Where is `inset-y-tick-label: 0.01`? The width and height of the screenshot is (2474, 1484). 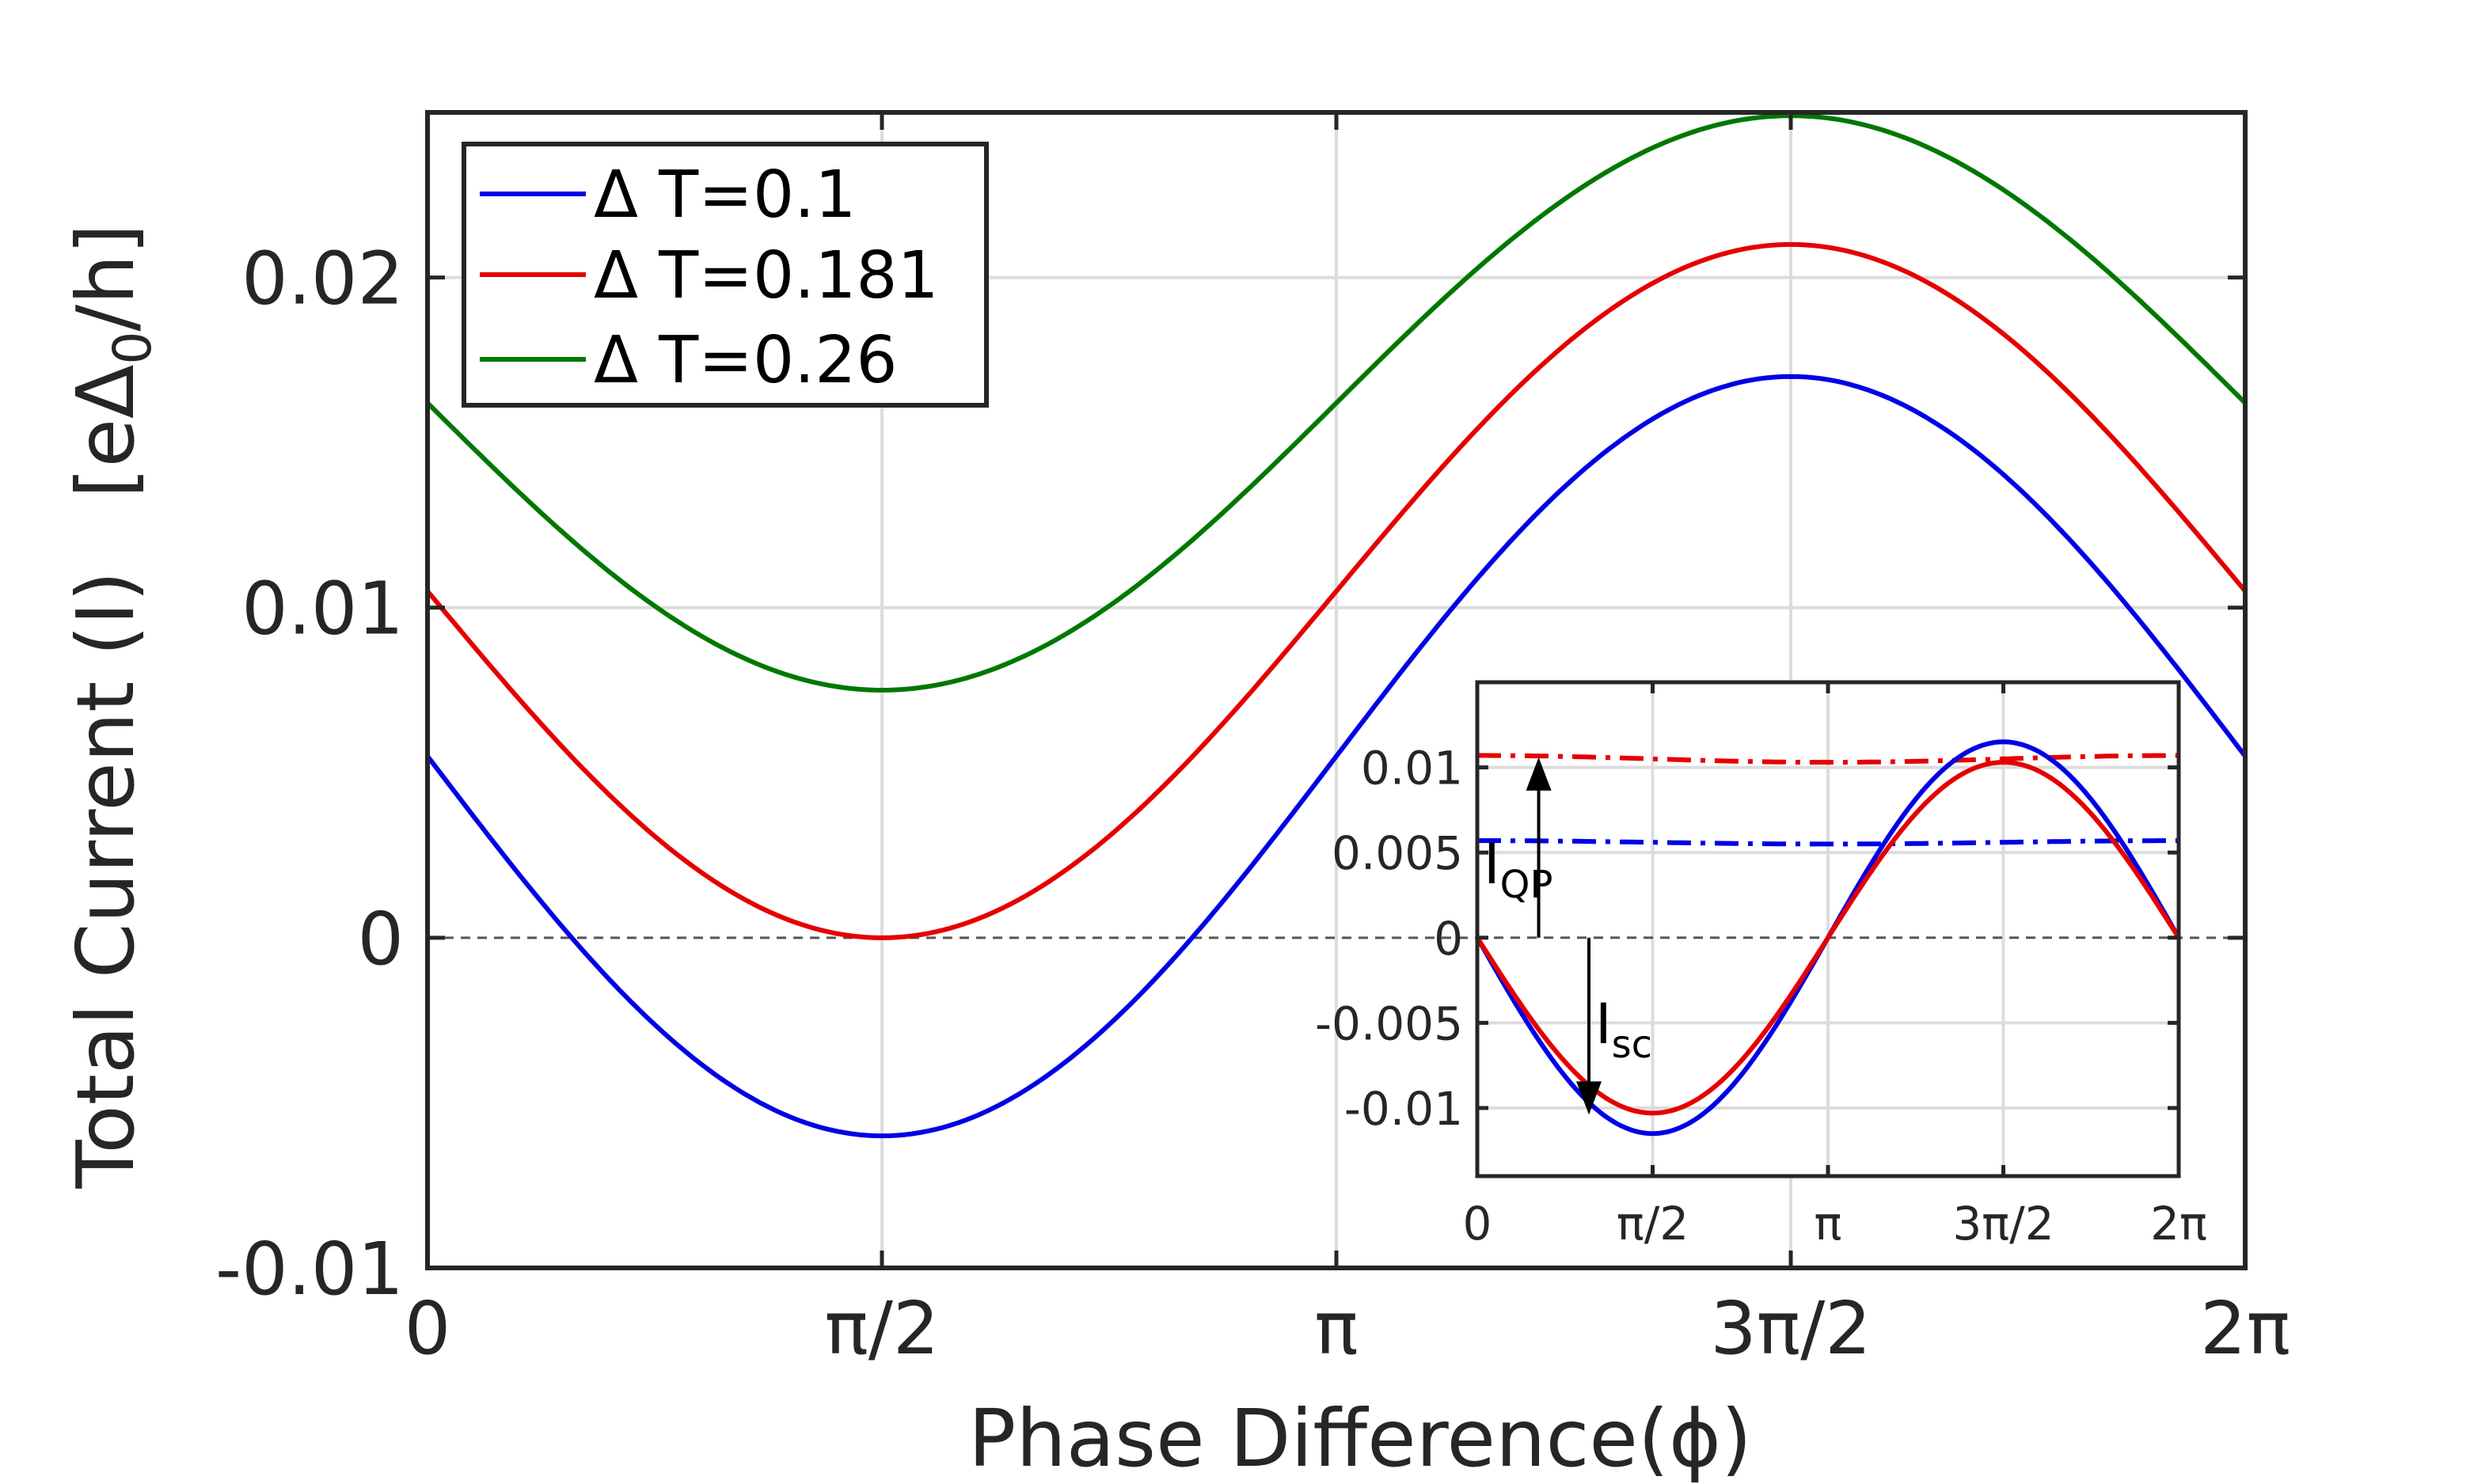 inset-y-tick-label: 0.01 is located at coordinates (1412, 768).